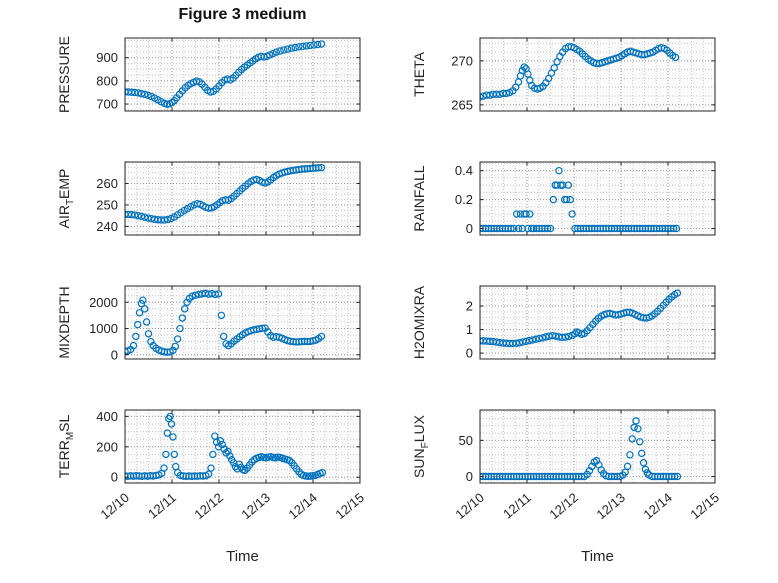 Image resolution: width=778 pixels, height=583 pixels. I want to click on y-tick-label: 250, so click(107, 204).